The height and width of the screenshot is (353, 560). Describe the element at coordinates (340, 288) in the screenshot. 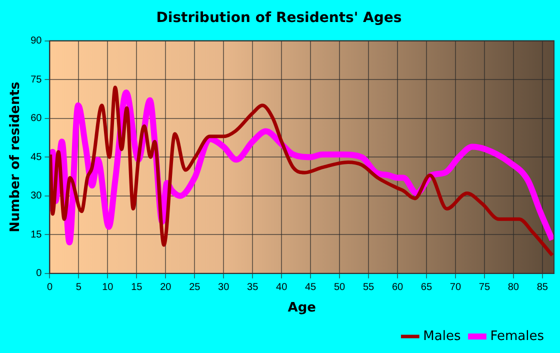

I see `x-tick-label: 50` at that location.